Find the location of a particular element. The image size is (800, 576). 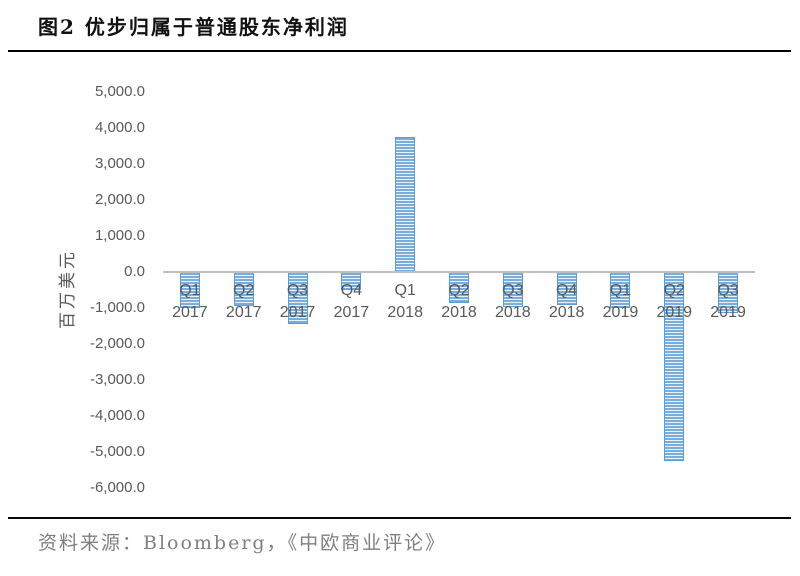

y-tick-label: -2,000.0 is located at coordinates (117, 343).